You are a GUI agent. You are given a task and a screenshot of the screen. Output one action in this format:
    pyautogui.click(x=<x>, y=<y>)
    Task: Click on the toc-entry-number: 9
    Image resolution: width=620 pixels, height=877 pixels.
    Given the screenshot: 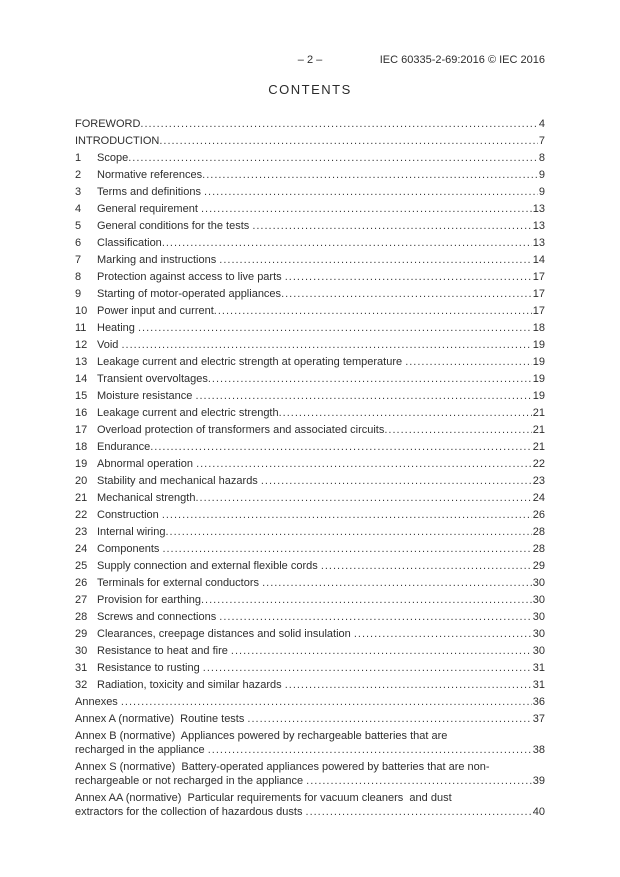 What is the action you would take?
    pyautogui.click(x=78, y=294)
    